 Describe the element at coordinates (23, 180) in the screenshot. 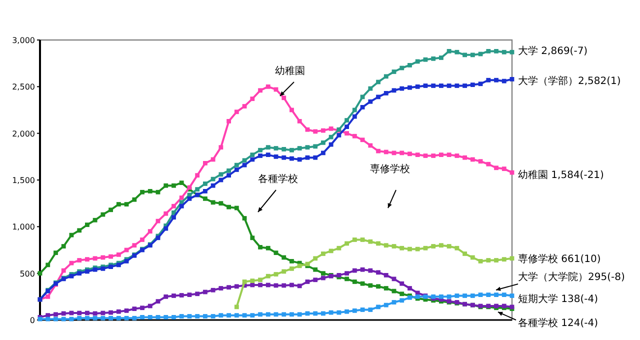

I see `y-tick-label: 1,500` at that location.